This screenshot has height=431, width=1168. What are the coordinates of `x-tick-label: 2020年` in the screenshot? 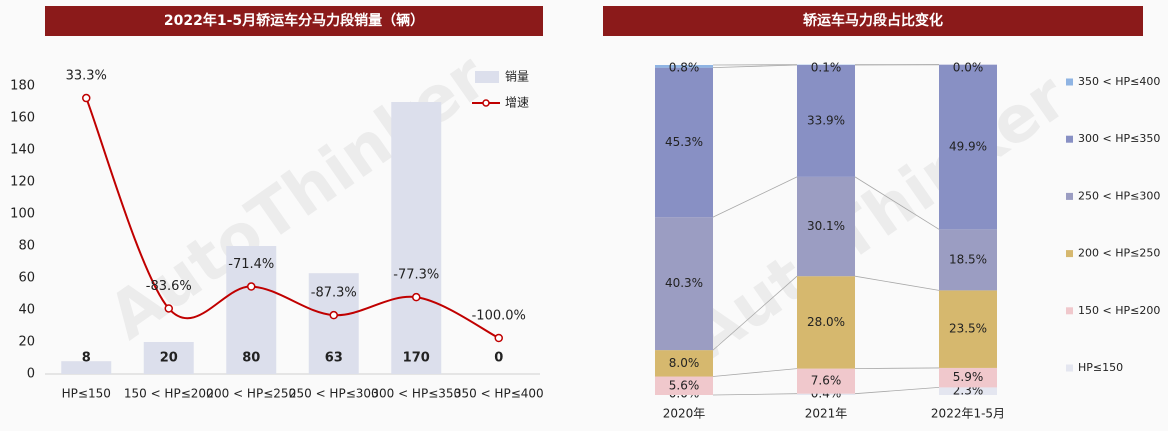 It's located at (684, 414).